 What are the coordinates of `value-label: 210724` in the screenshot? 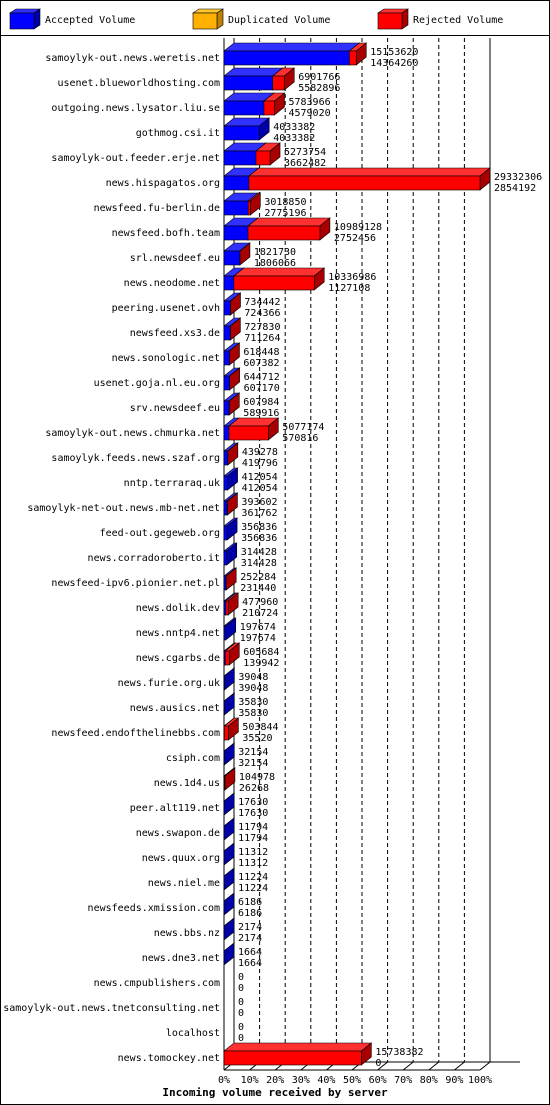 It's located at (260, 613).